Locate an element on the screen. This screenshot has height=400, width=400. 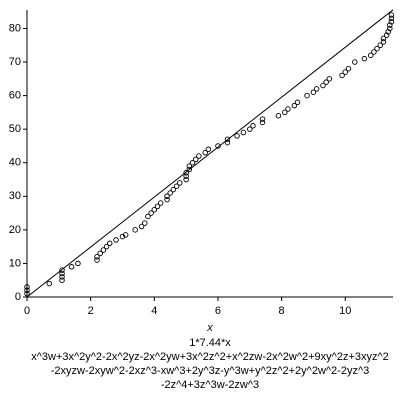
x-tick-label: 0 is located at coordinates (27, 311).